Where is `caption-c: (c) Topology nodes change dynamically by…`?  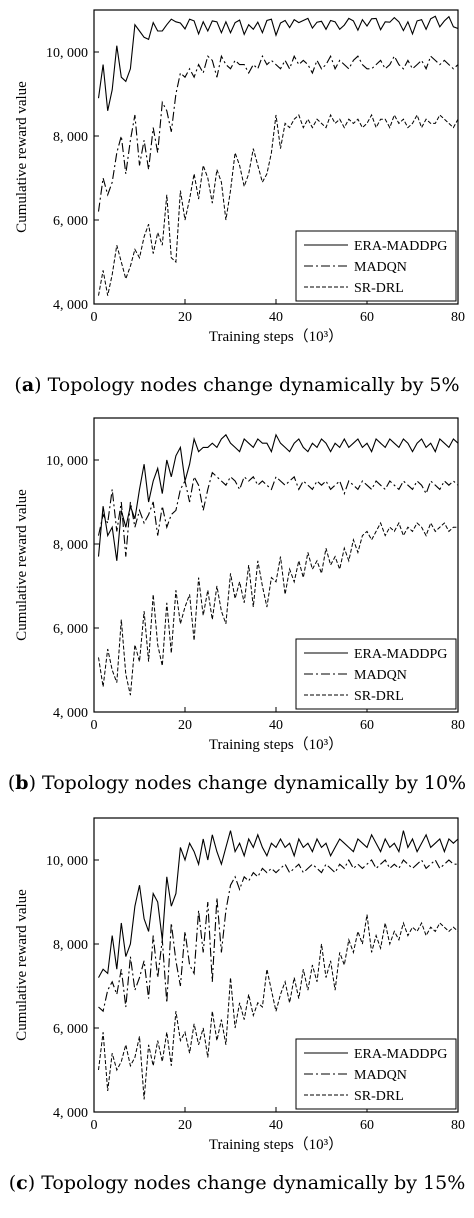
caption-c: (c) Topology nodes change dynamically by… is located at coordinates (237, 1183).